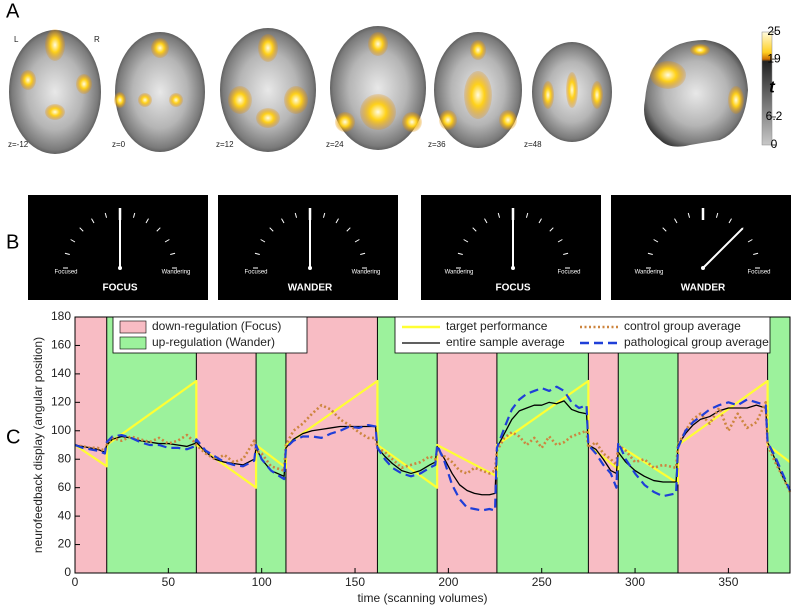 The height and width of the screenshot is (613, 800). I want to click on colorbar-tick-label: 19, so click(774, 58).